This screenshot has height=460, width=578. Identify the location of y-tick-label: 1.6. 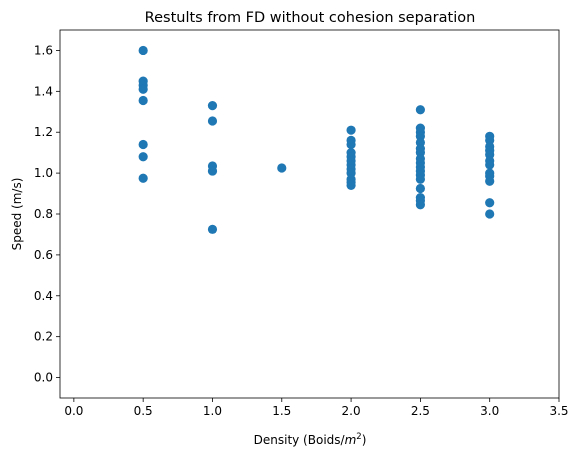
(43, 50).